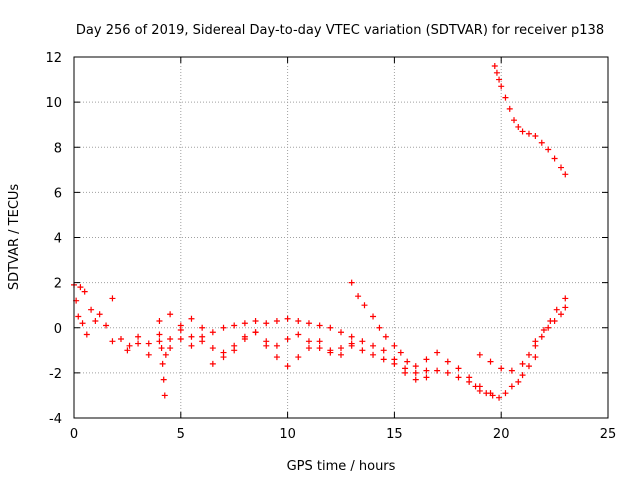 The image size is (640, 480). Describe the element at coordinates (14, 237) in the screenshot. I see `y-axis-label: SDTVAR / TECUs` at that location.